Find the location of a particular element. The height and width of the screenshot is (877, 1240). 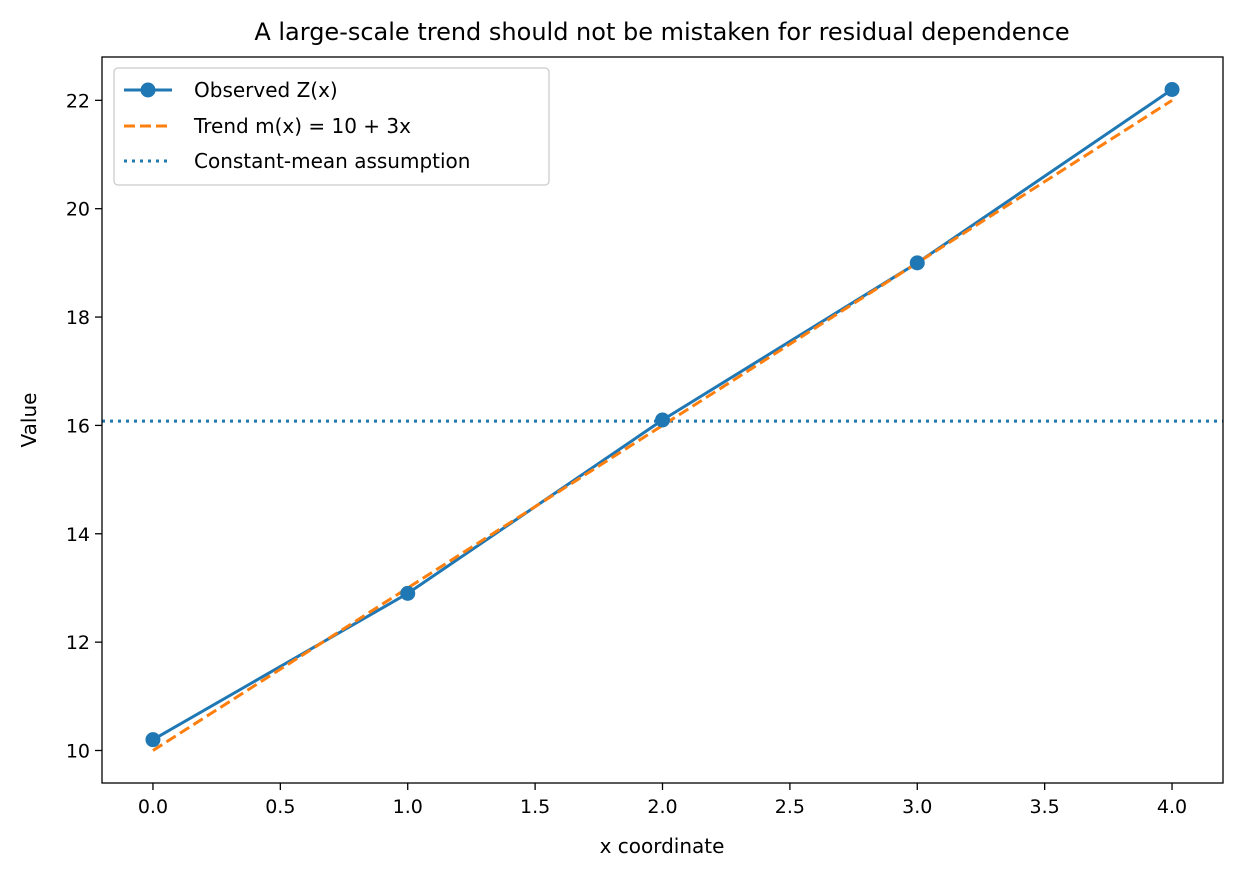

x-tick-label: 4.0 is located at coordinates (1172, 807).